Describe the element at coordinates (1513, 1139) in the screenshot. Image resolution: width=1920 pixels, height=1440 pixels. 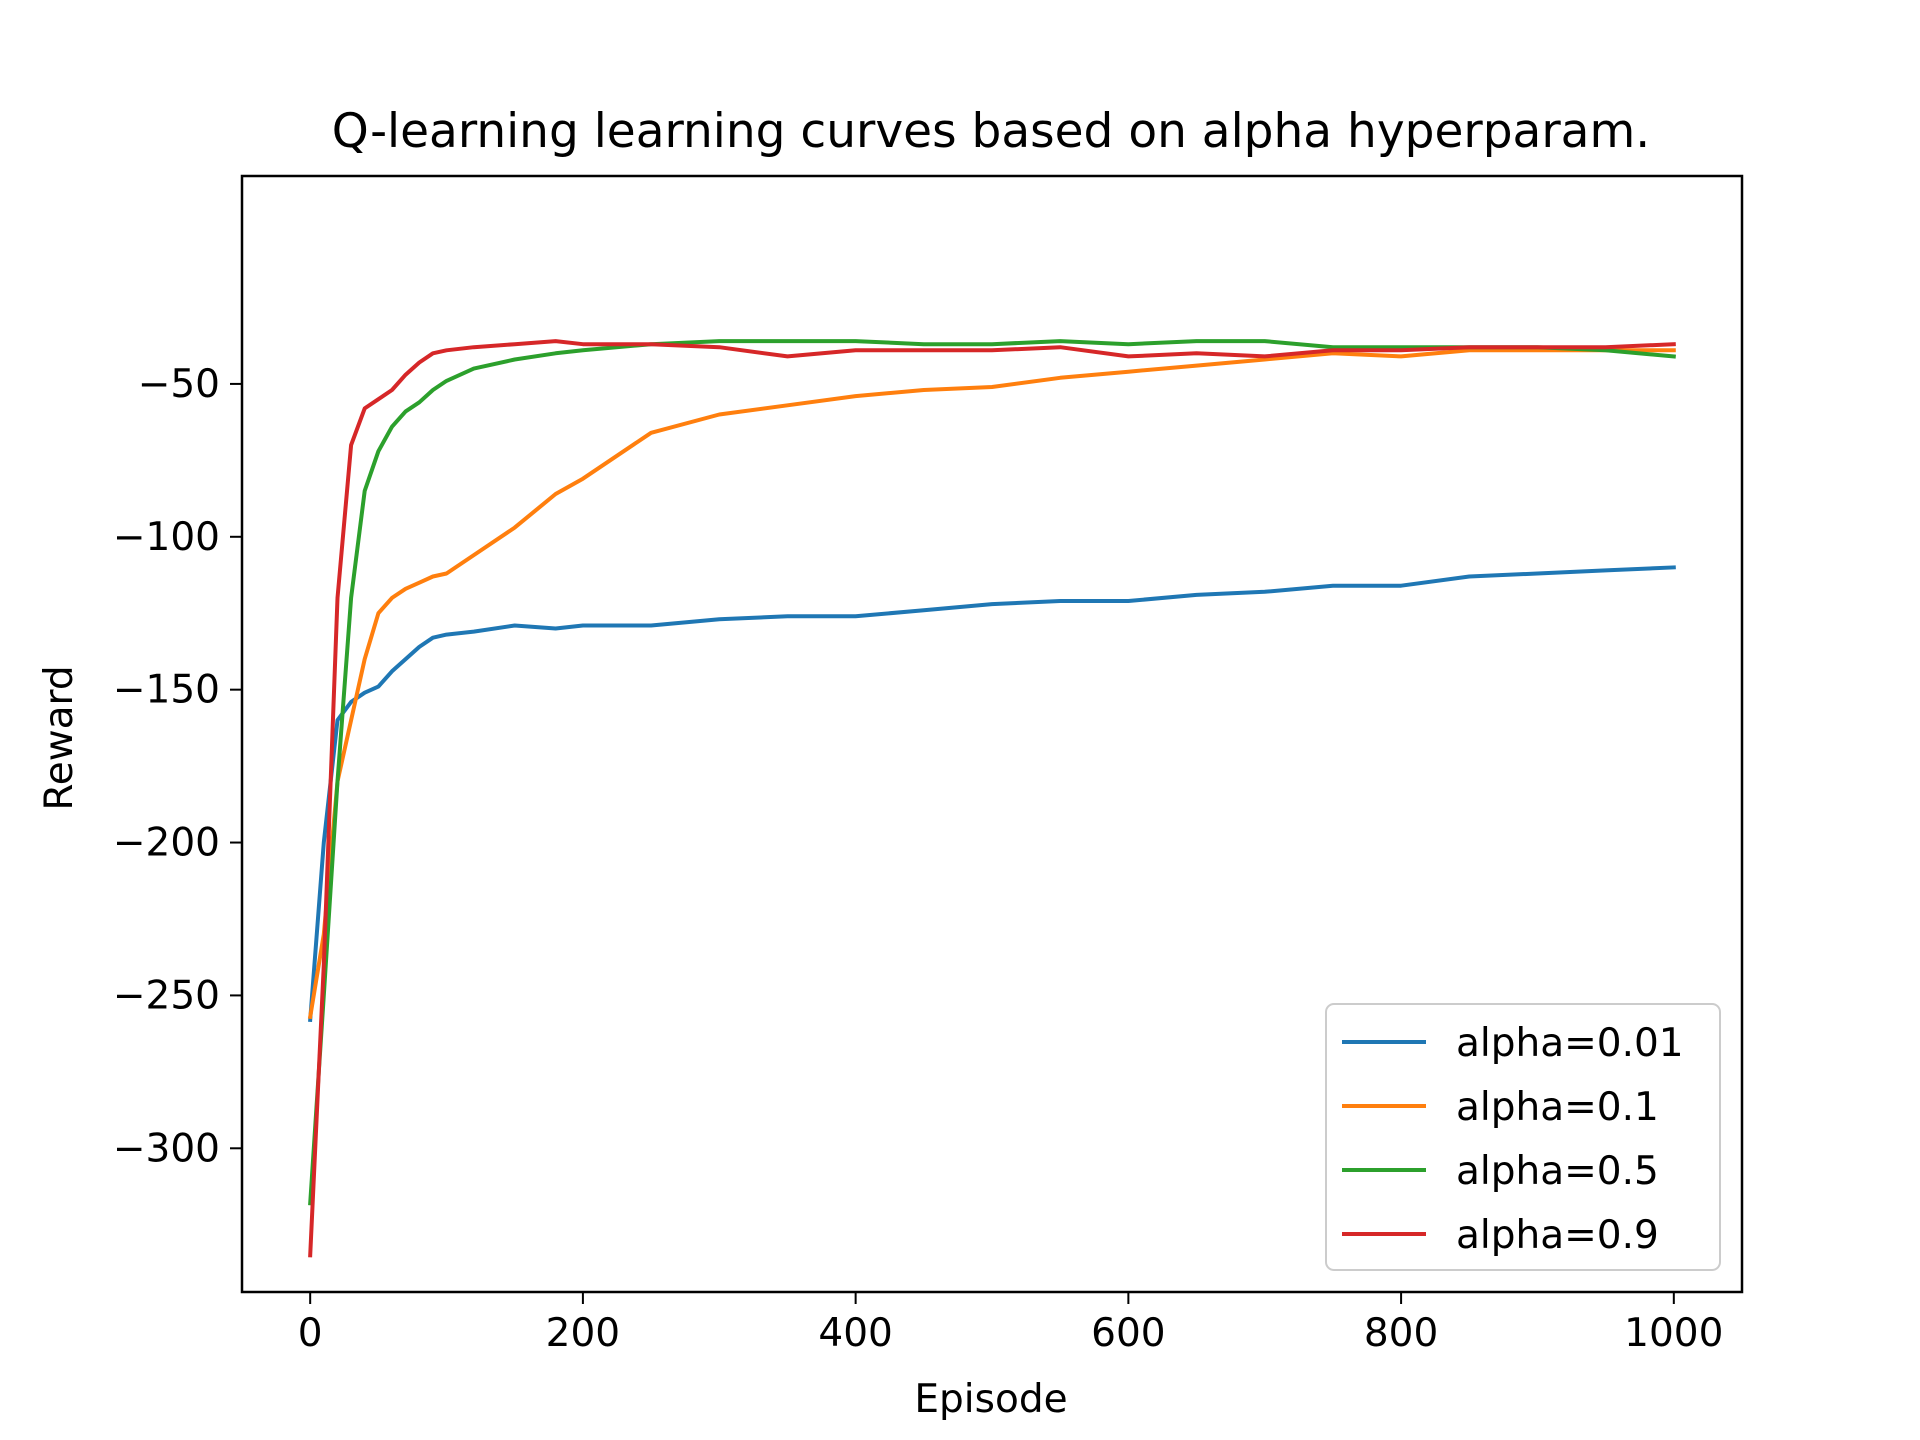
I see `legend-items: alpha=0.01 alpha=0.1 alpha=0.5 alpha=0.9` at that location.